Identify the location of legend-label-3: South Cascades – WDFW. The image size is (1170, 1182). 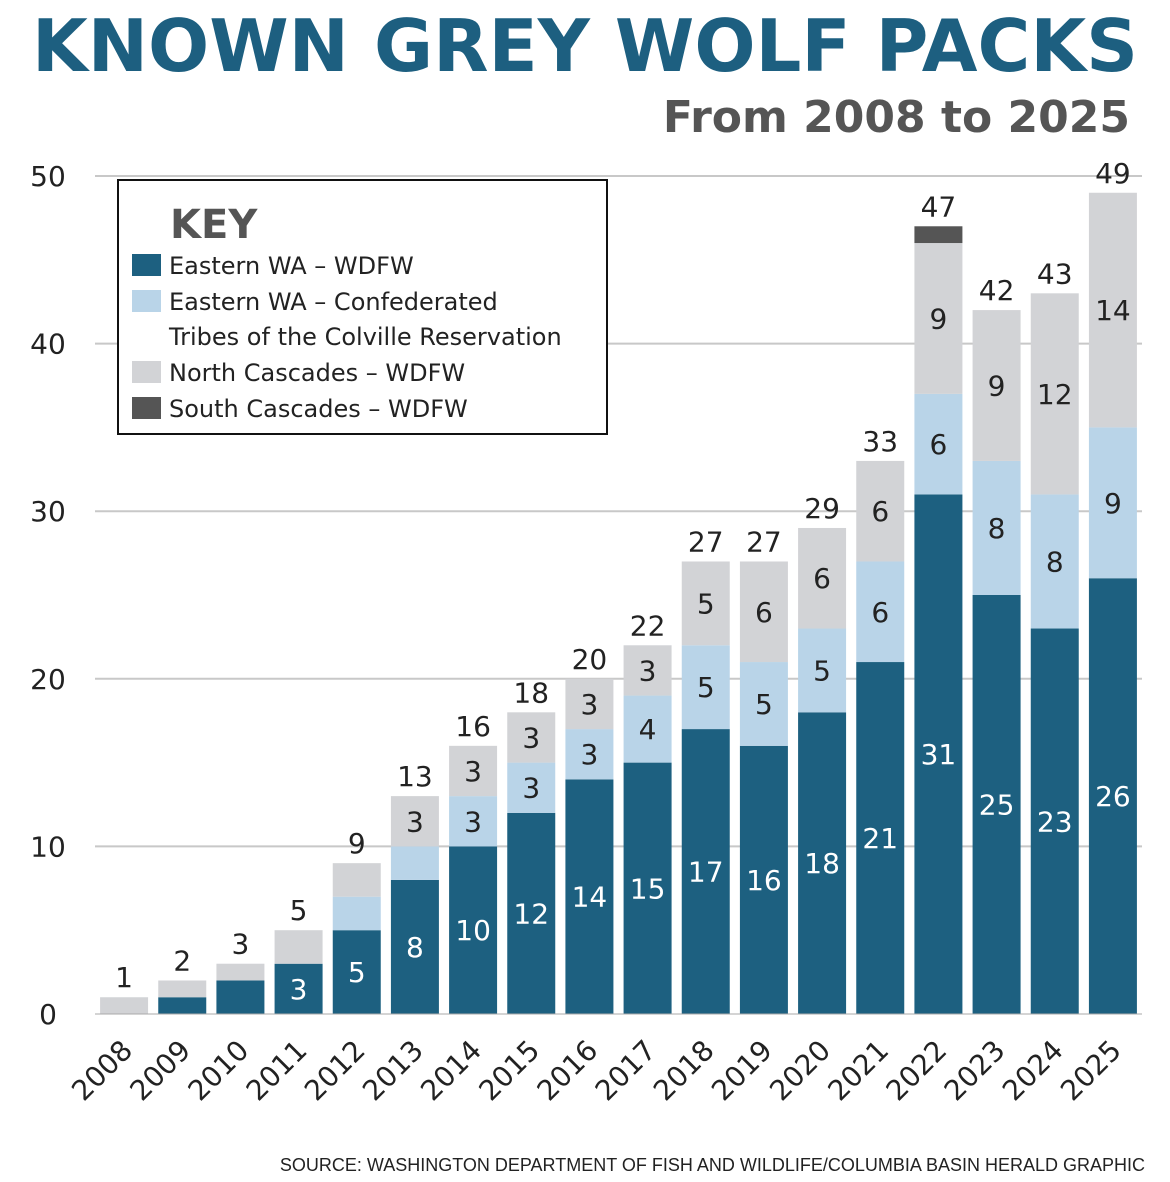
(318, 409).